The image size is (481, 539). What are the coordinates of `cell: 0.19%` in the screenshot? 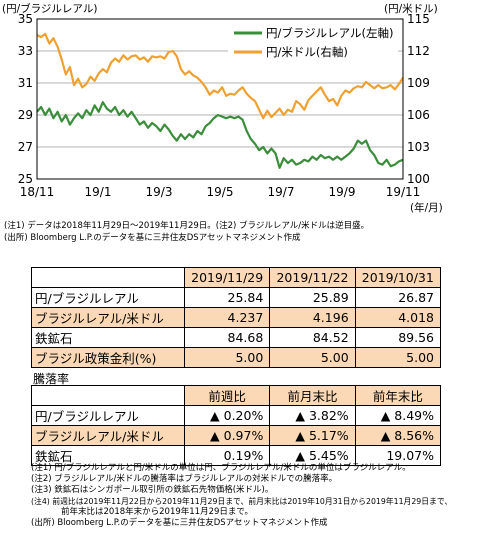 It's located at (227, 455).